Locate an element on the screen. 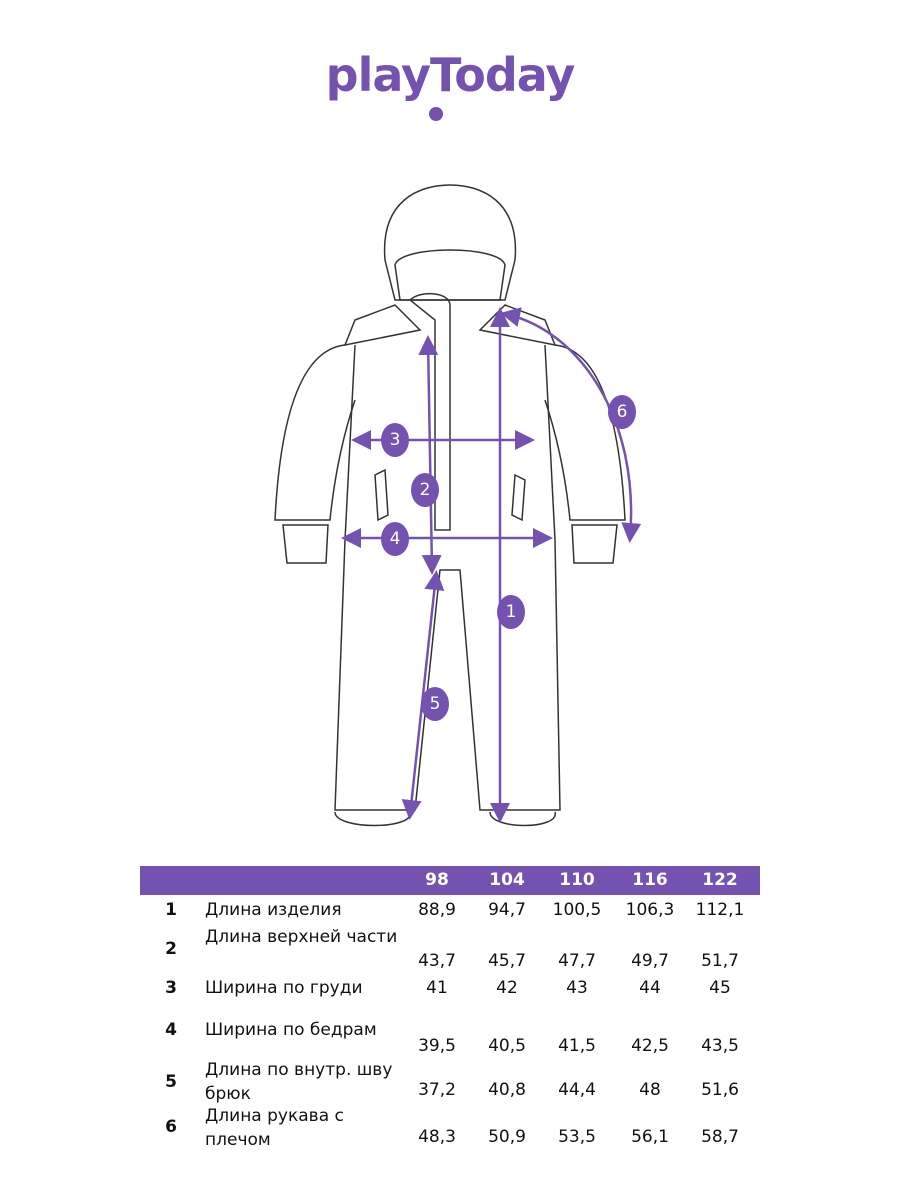 The height and width of the screenshot is (1200, 900). row-value: 43,7 is located at coordinates (437, 961).